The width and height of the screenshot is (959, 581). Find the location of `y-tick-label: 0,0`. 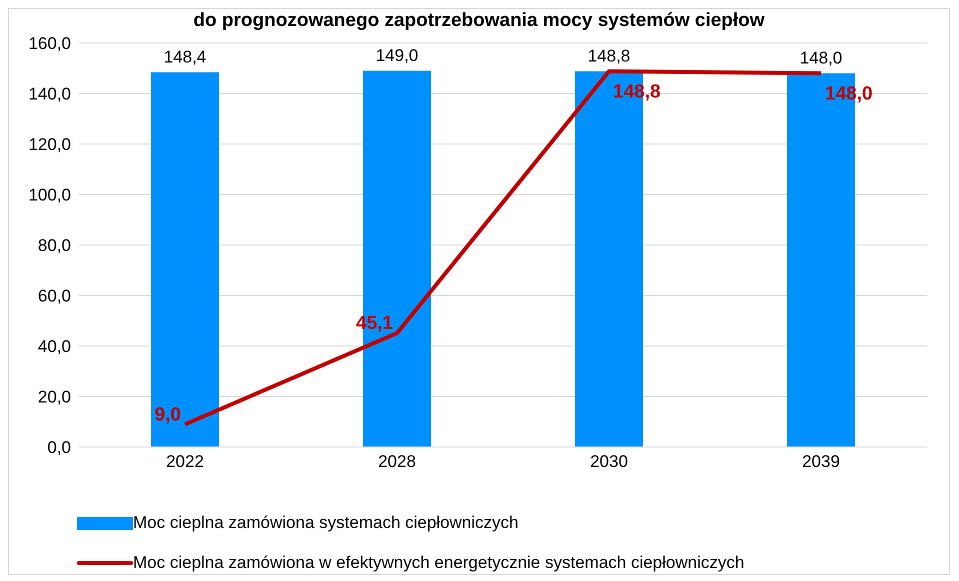

y-tick-label: 0,0 is located at coordinates (59, 448).